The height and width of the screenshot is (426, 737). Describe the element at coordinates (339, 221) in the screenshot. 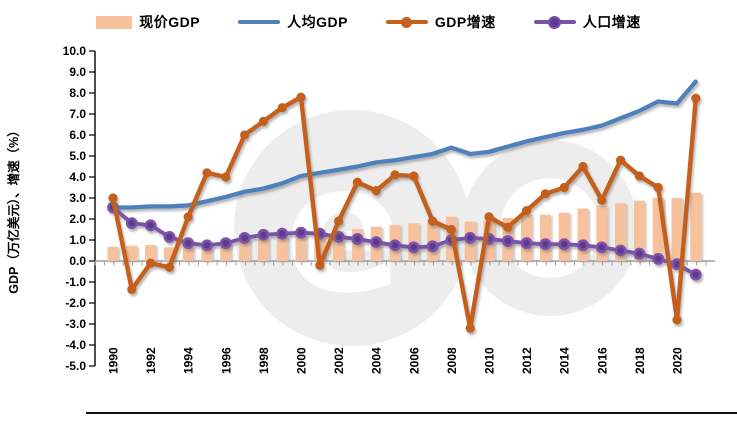

I see `gdp-growth-line-point-2002` at that location.